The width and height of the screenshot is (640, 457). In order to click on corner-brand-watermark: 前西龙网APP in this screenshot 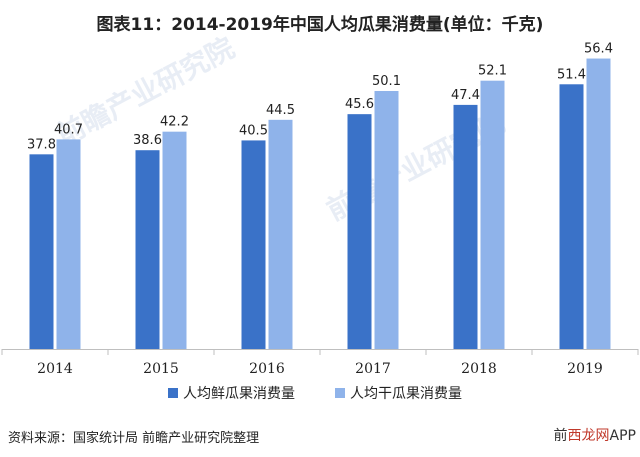, I will do `click(595, 435)`.